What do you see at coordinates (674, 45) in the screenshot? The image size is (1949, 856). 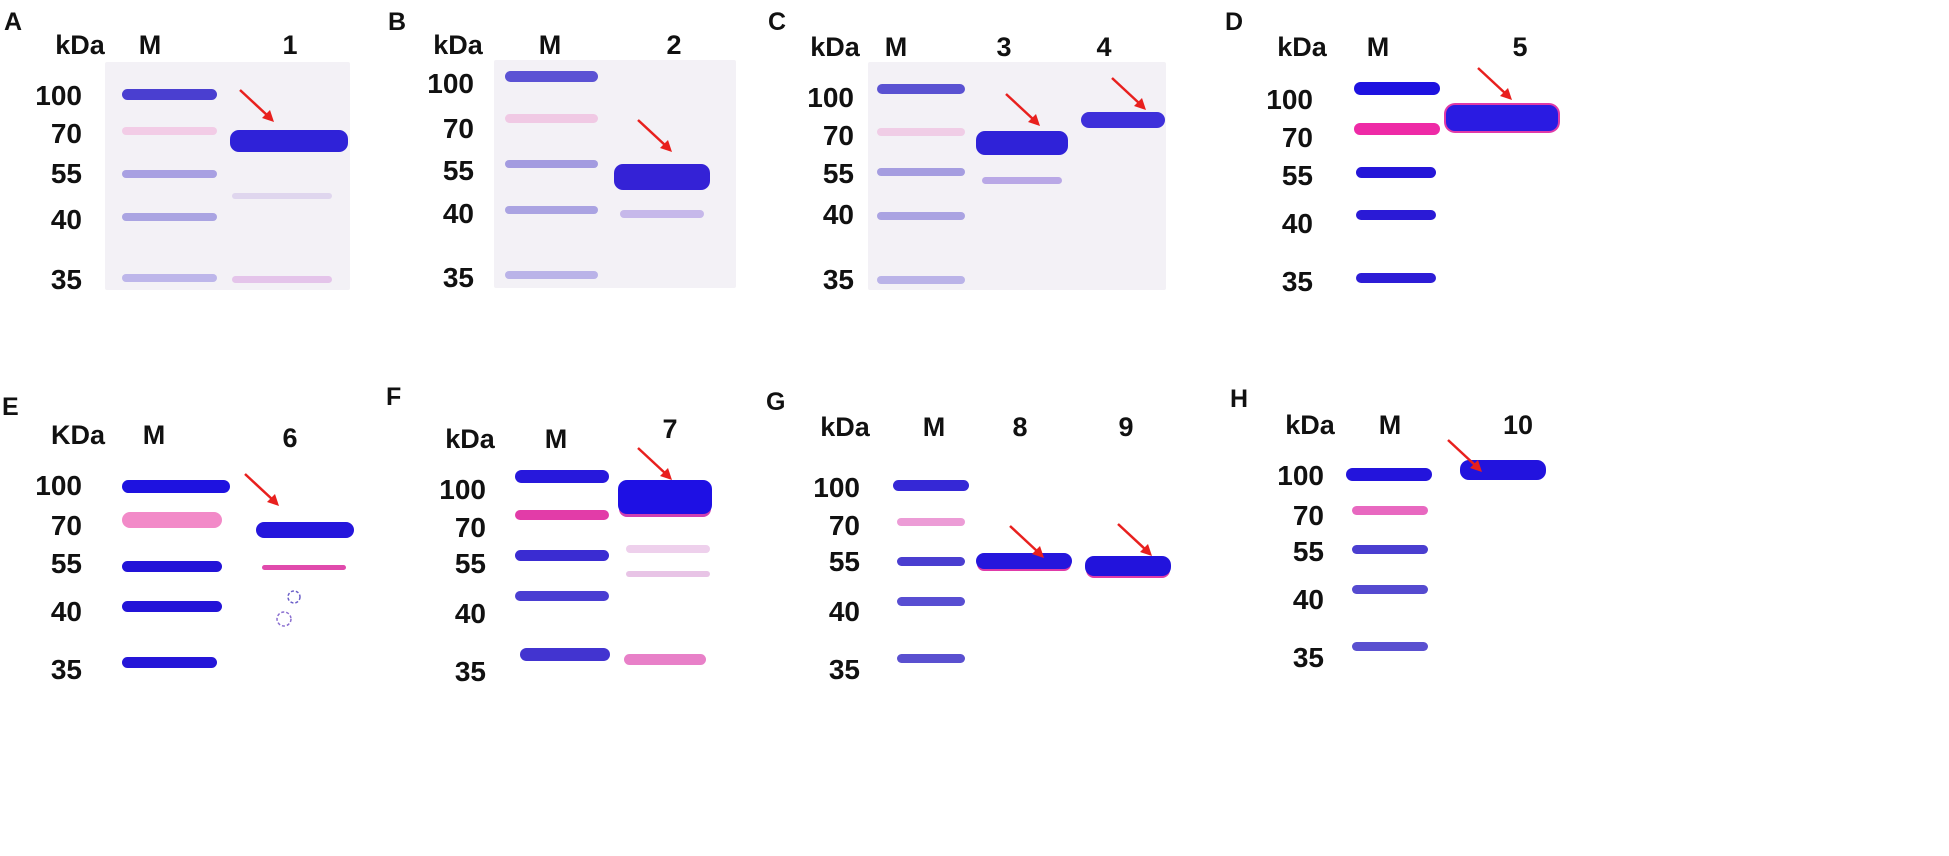 I see `lane-label-2: 2` at bounding box center [674, 45].